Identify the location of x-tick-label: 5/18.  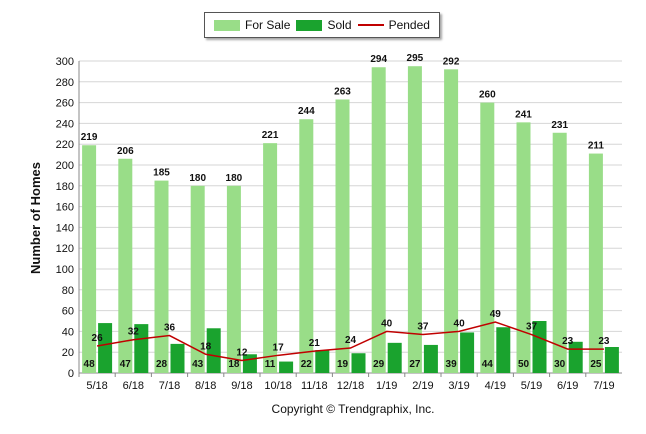
(96, 386).